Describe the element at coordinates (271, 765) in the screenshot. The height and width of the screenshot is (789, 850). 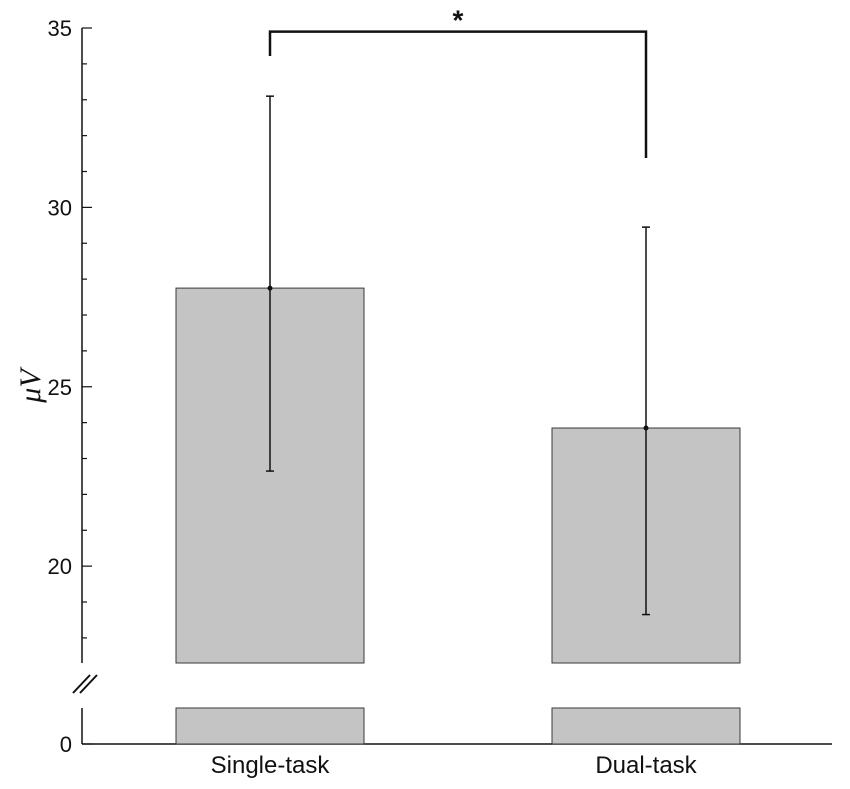
I see `x-tick-label: Single-task` at that location.